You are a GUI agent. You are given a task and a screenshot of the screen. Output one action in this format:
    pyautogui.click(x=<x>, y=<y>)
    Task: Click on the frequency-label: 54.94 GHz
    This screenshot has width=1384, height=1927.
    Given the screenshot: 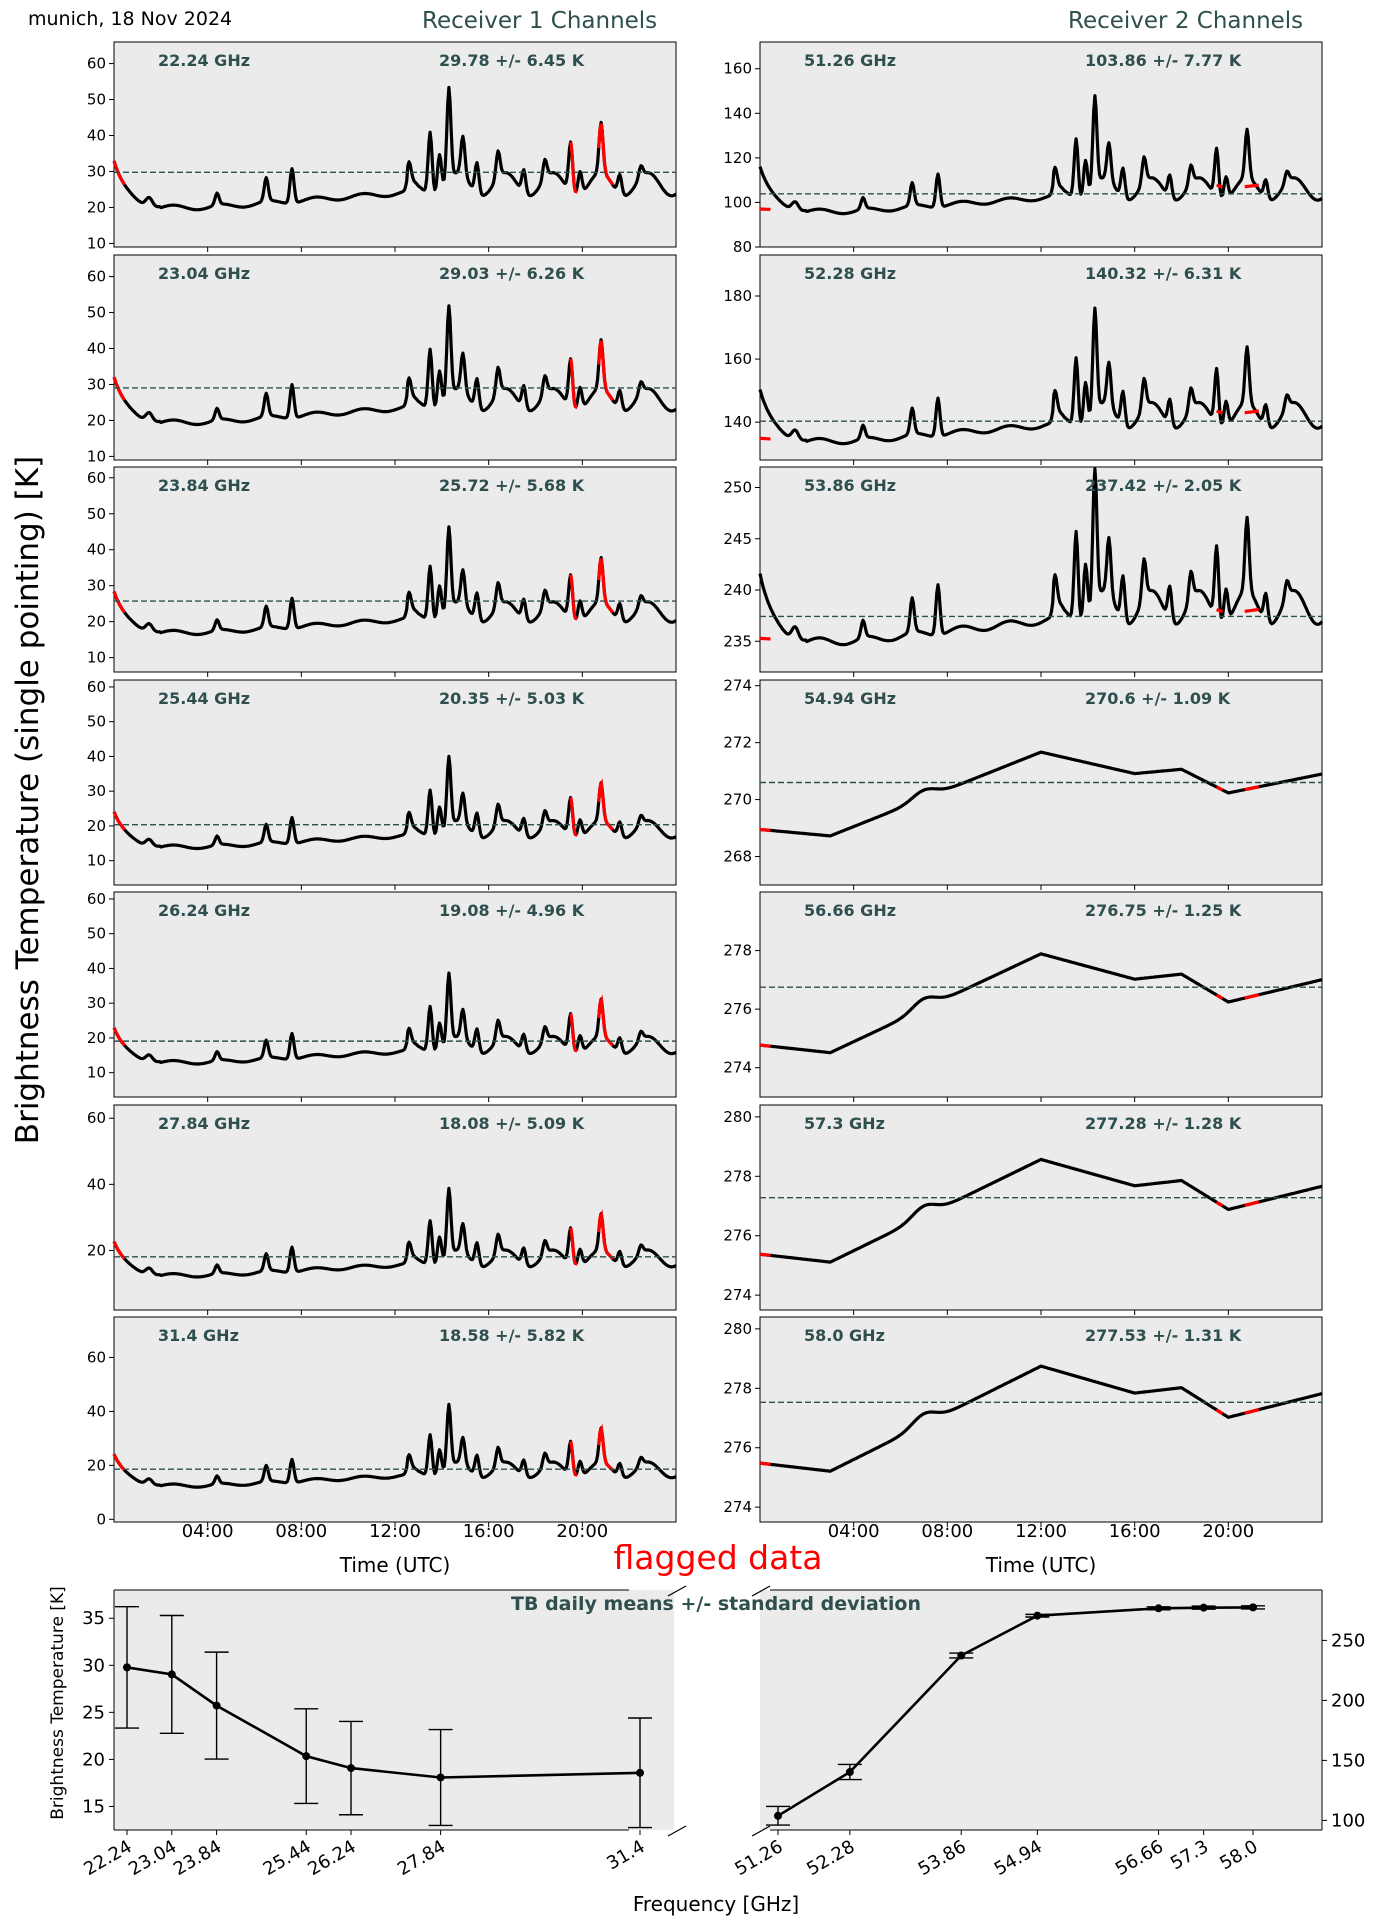 What is the action you would take?
    pyautogui.click(x=850, y=698)
    